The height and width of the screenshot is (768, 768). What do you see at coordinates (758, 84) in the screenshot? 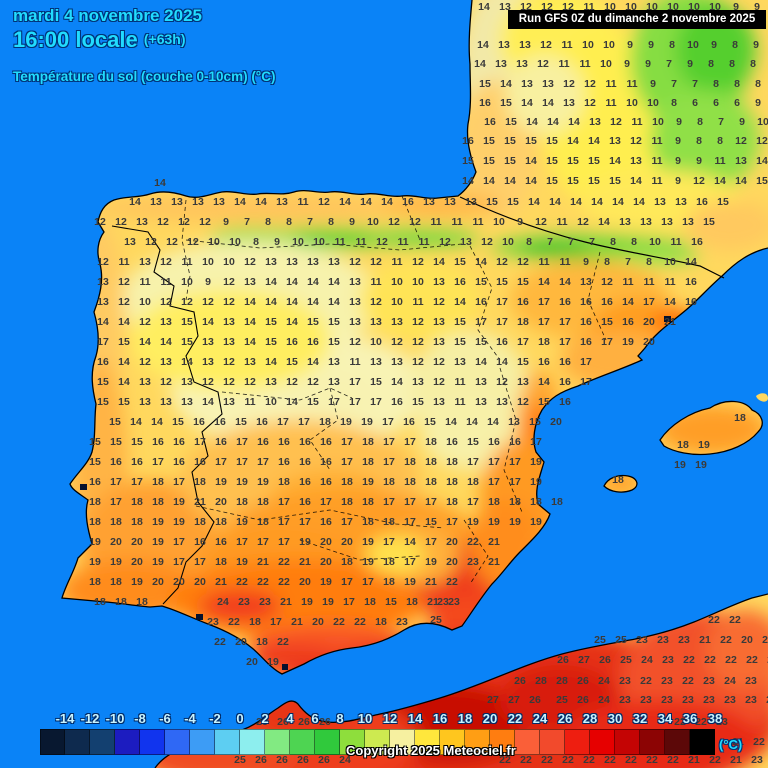
I see `temp-value: 8` at bounding box center [758, 84].